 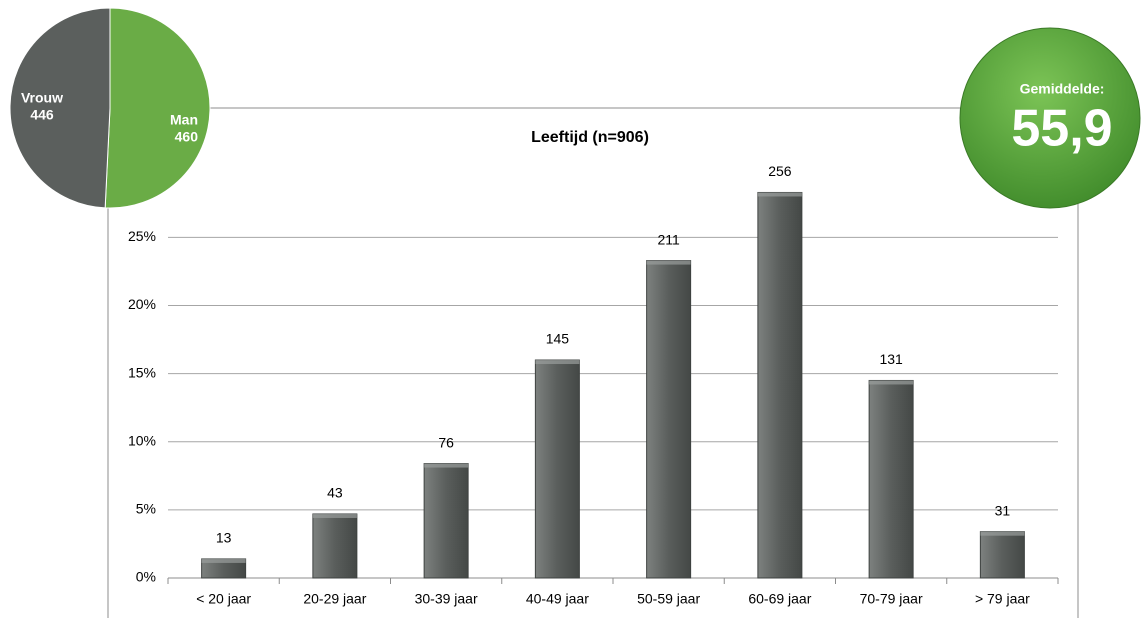 What do you see at coordinates (42, 115) in the screenshot?
I see `slice-value: 446` at bounding box center [42, 115].